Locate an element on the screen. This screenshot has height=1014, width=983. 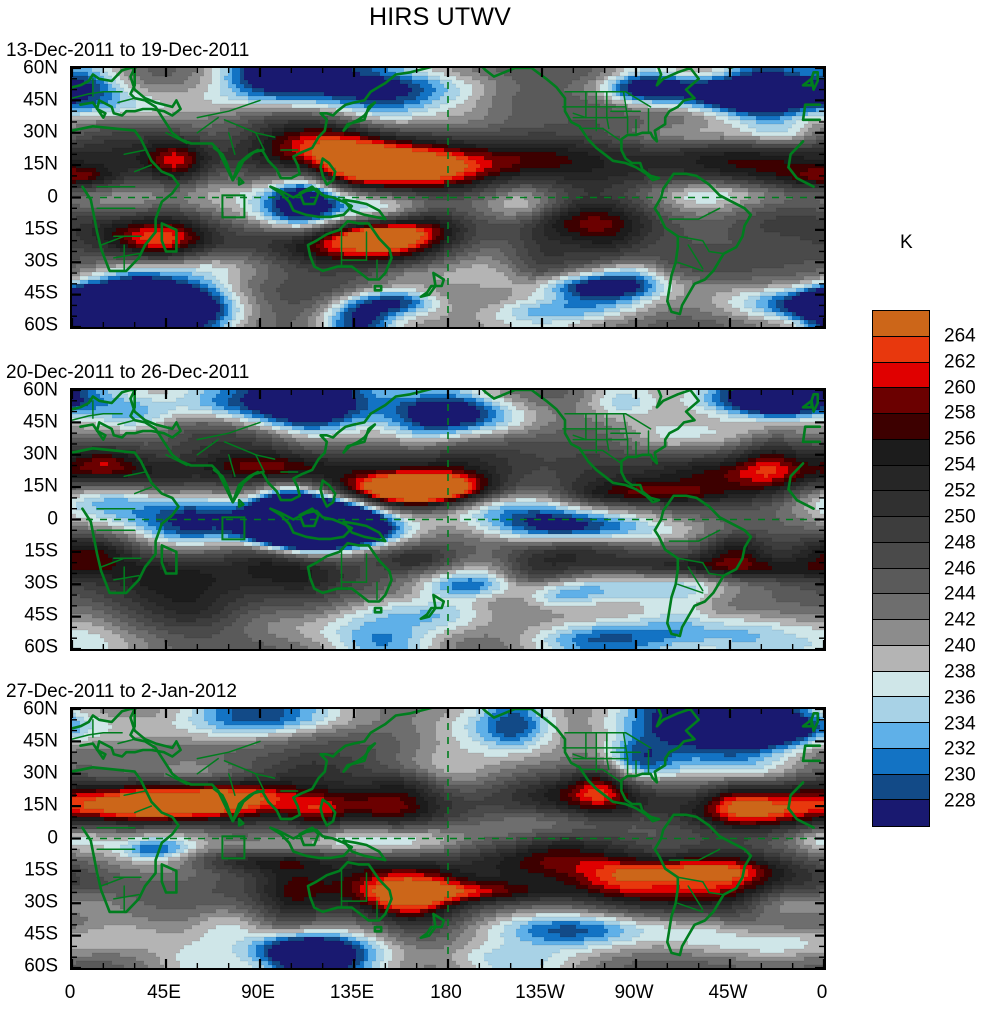
colorbar is located at coordinates (901, 568).